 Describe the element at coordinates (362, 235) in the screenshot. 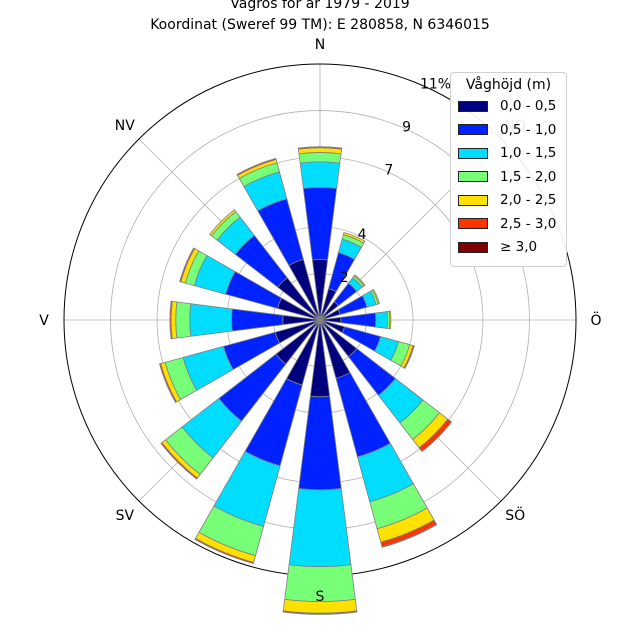

I see `radial-tick-label: 4` at that location.